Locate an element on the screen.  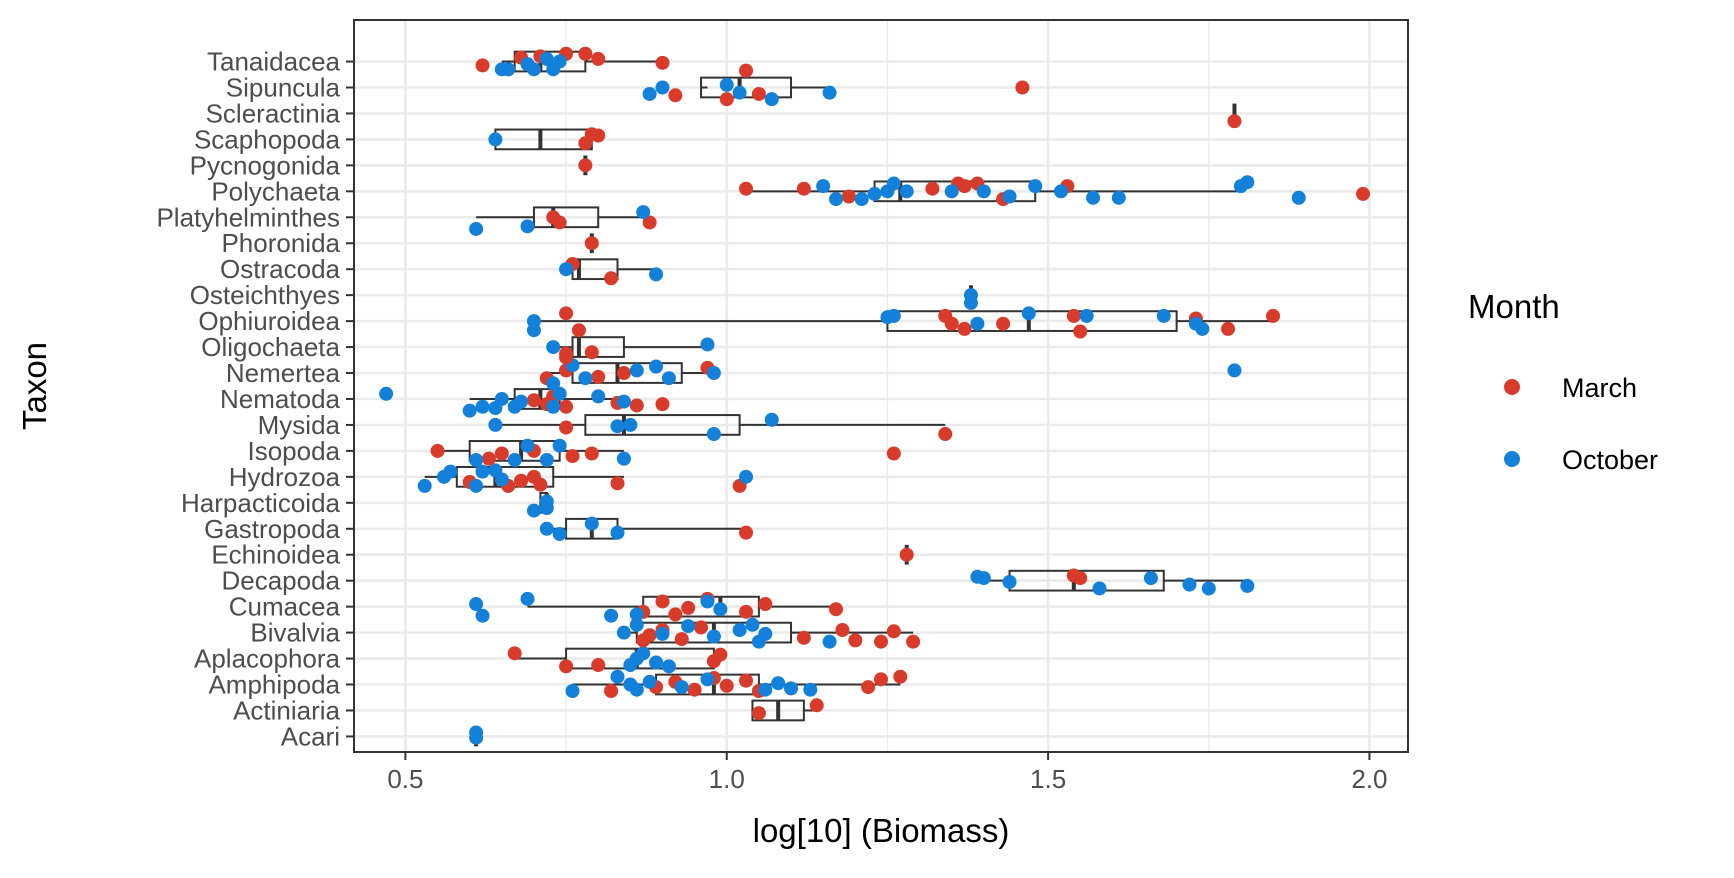
y-tick-label-scaphopoda: Scaphopoda is located at coordinates (267, 139).